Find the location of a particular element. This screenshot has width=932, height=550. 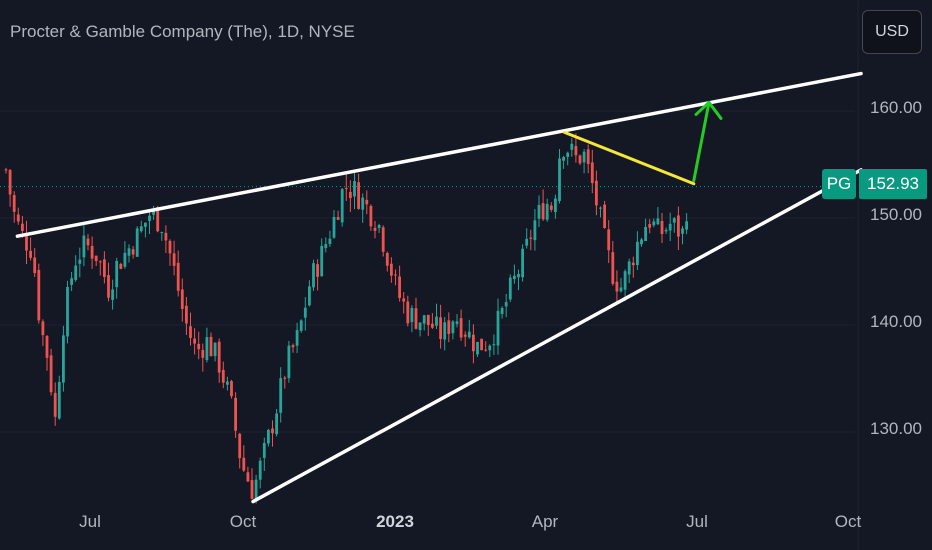

y-tick-label: 130.00 is located at coordinates (896, 428).